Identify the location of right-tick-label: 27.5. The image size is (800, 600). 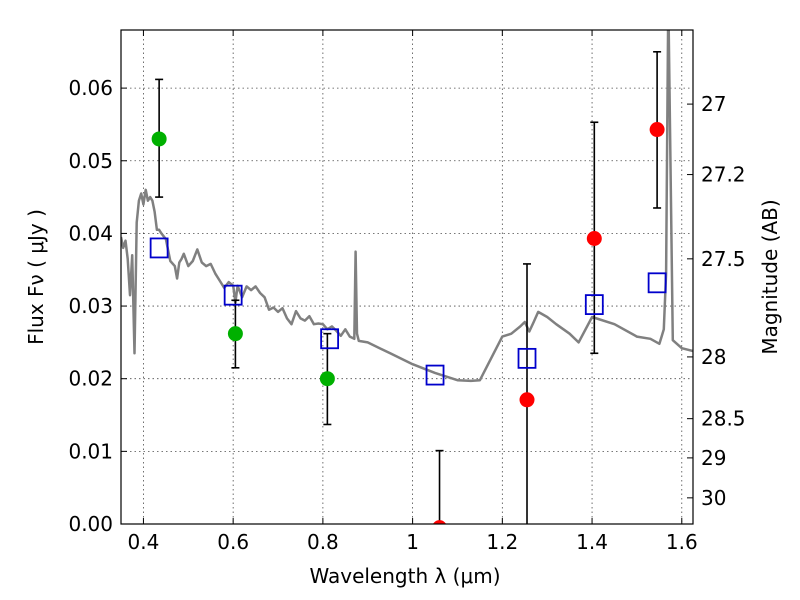
(723, 259).